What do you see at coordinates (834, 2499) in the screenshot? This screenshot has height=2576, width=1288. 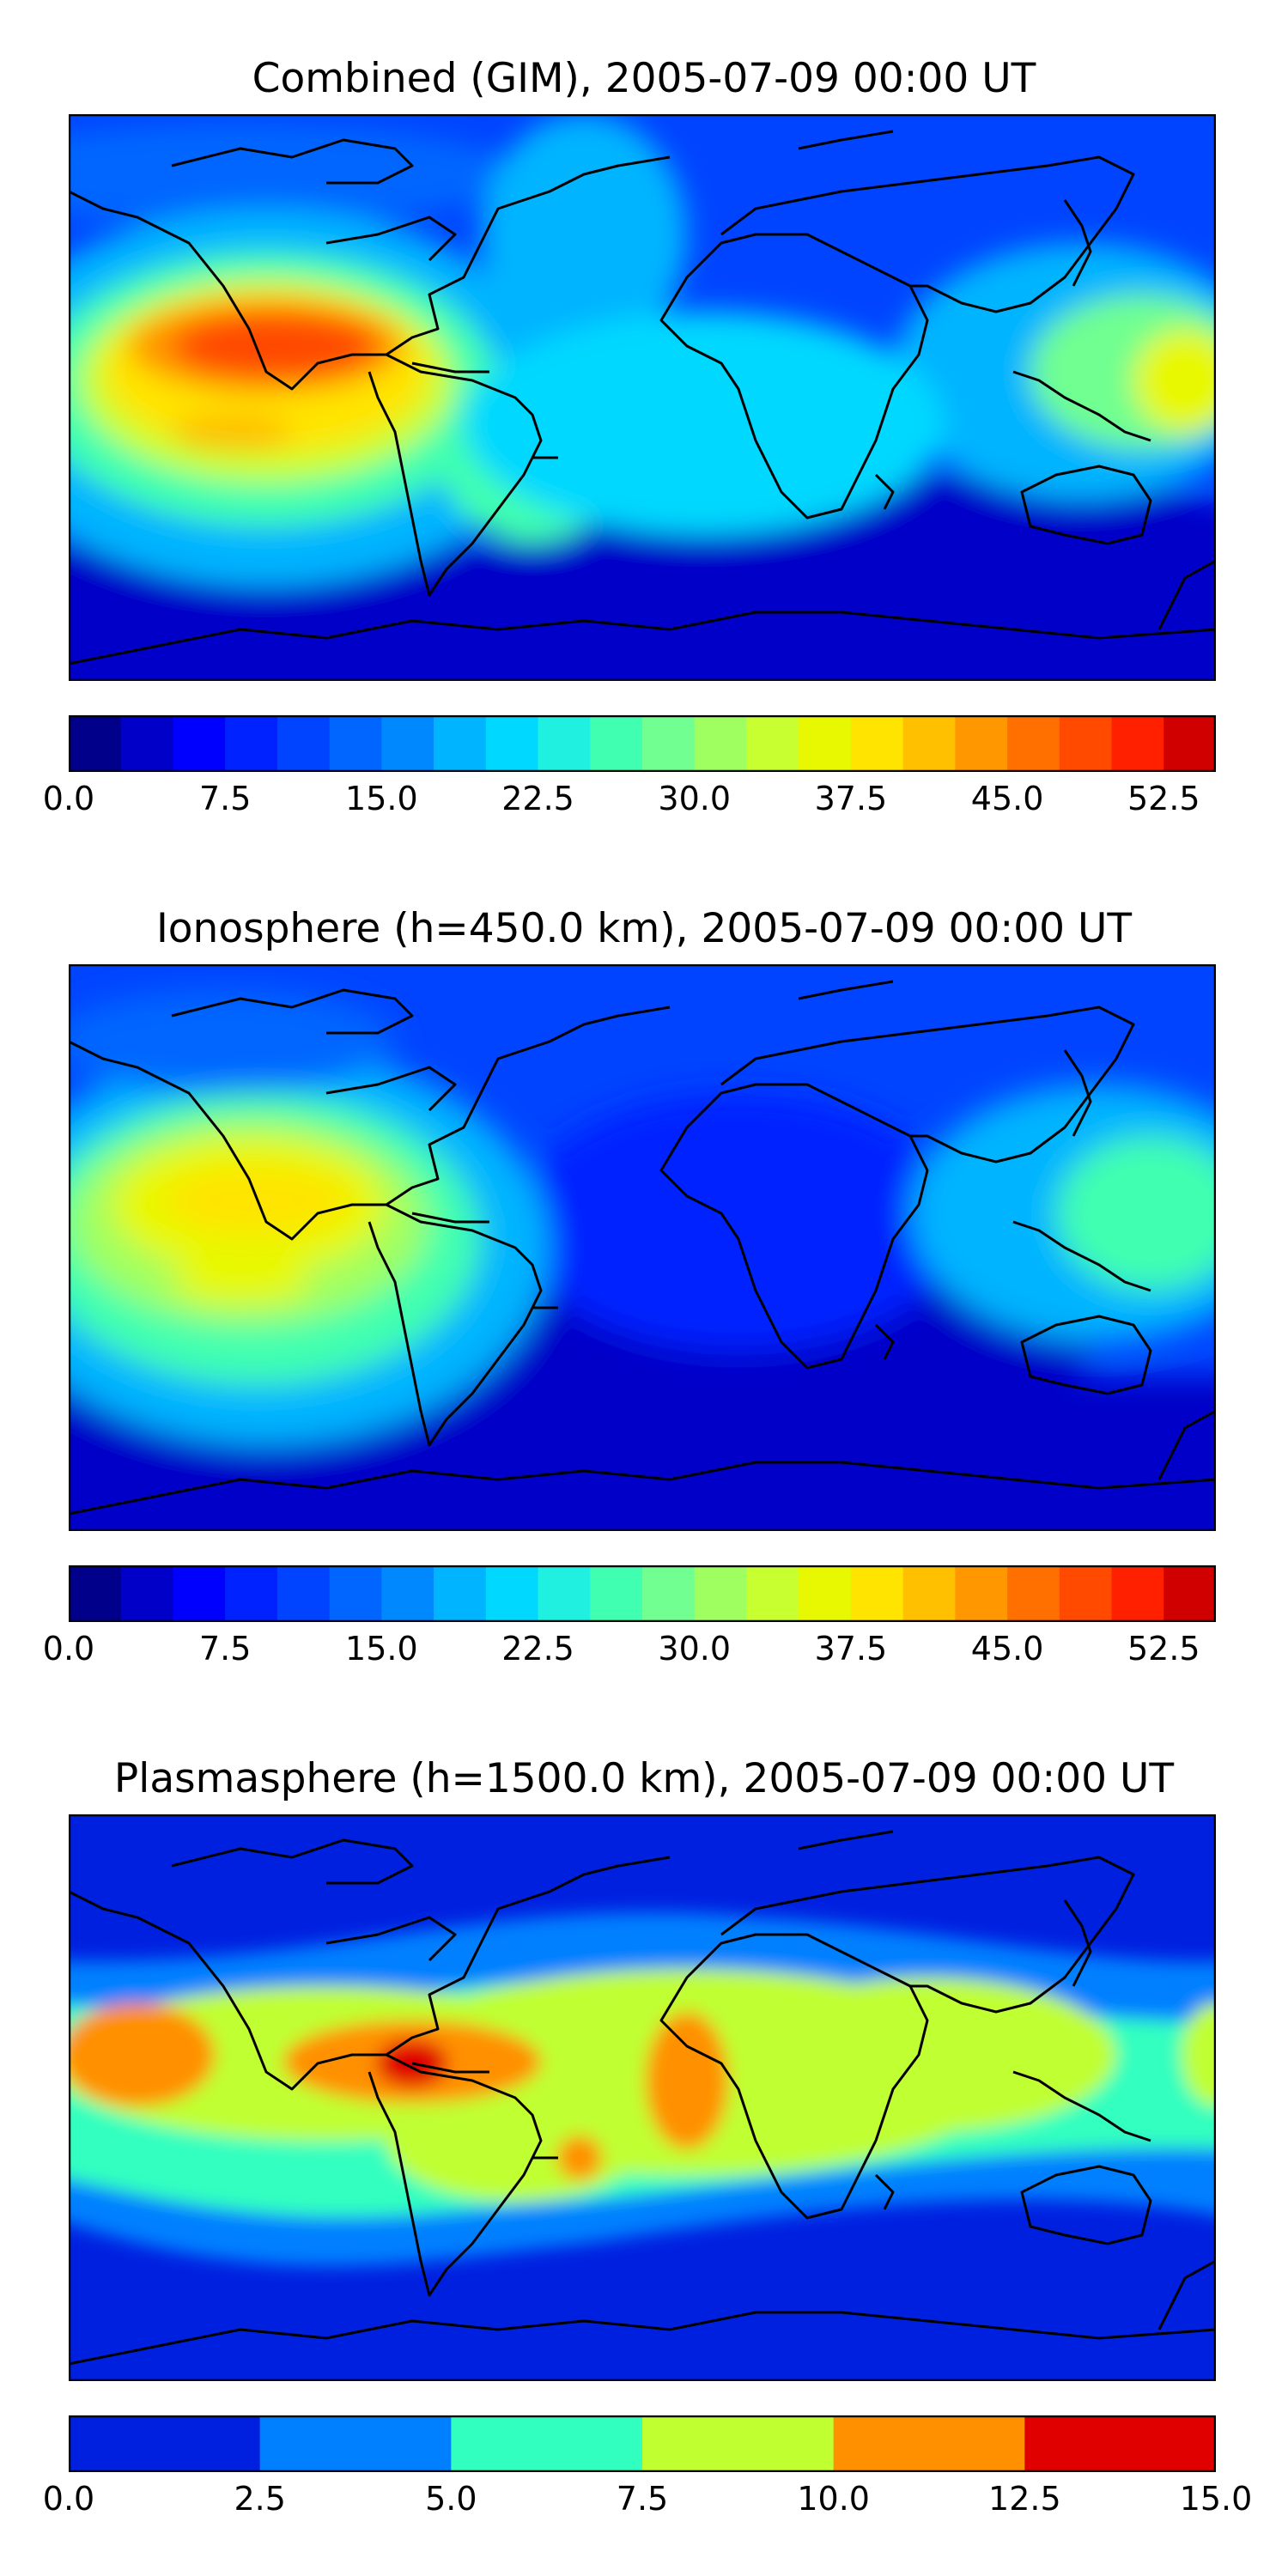 I see `colorbar-tick-label: 10.0` at bounding box center [834, 2499].